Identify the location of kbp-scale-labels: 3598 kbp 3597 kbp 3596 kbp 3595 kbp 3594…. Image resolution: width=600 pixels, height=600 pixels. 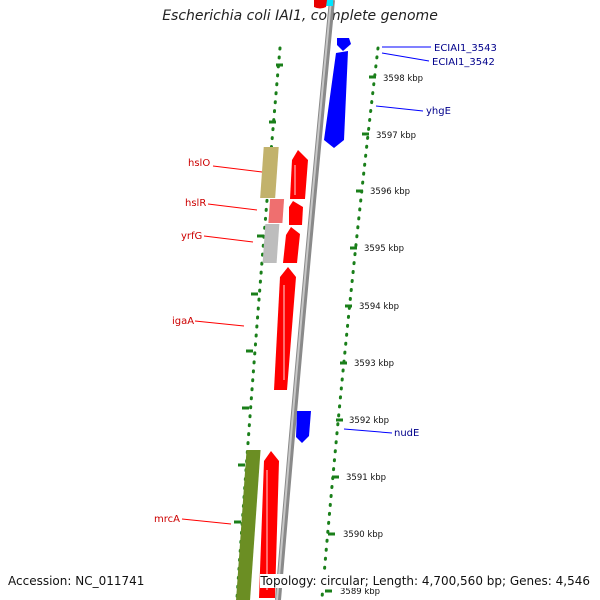
(381, 335).